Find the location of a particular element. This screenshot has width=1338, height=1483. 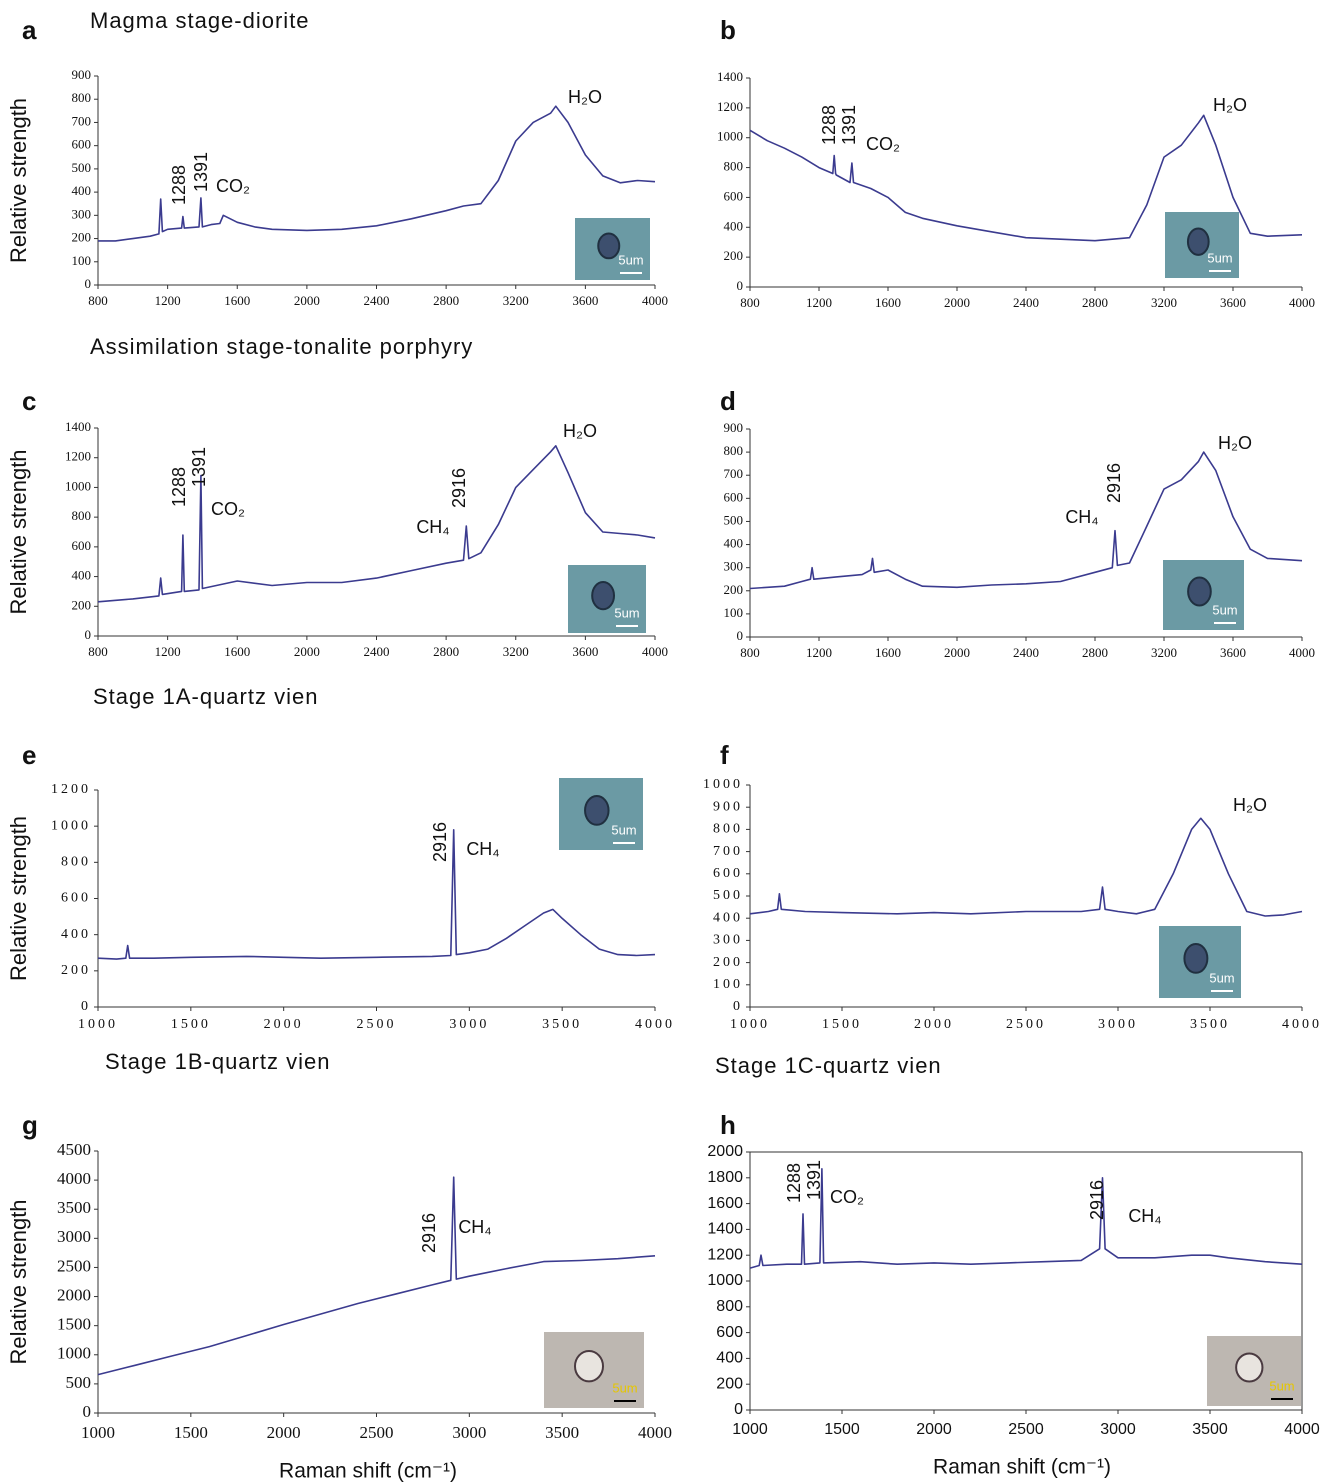

y-tick-label: 1800 is located at coordinates (725, 1177).